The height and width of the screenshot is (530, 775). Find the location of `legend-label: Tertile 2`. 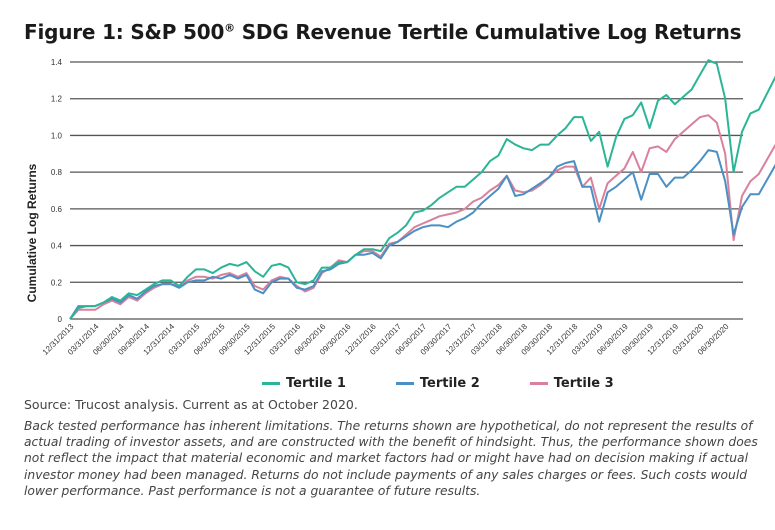

legend-label: Tertile 2 is located at coordinates (449, 383).